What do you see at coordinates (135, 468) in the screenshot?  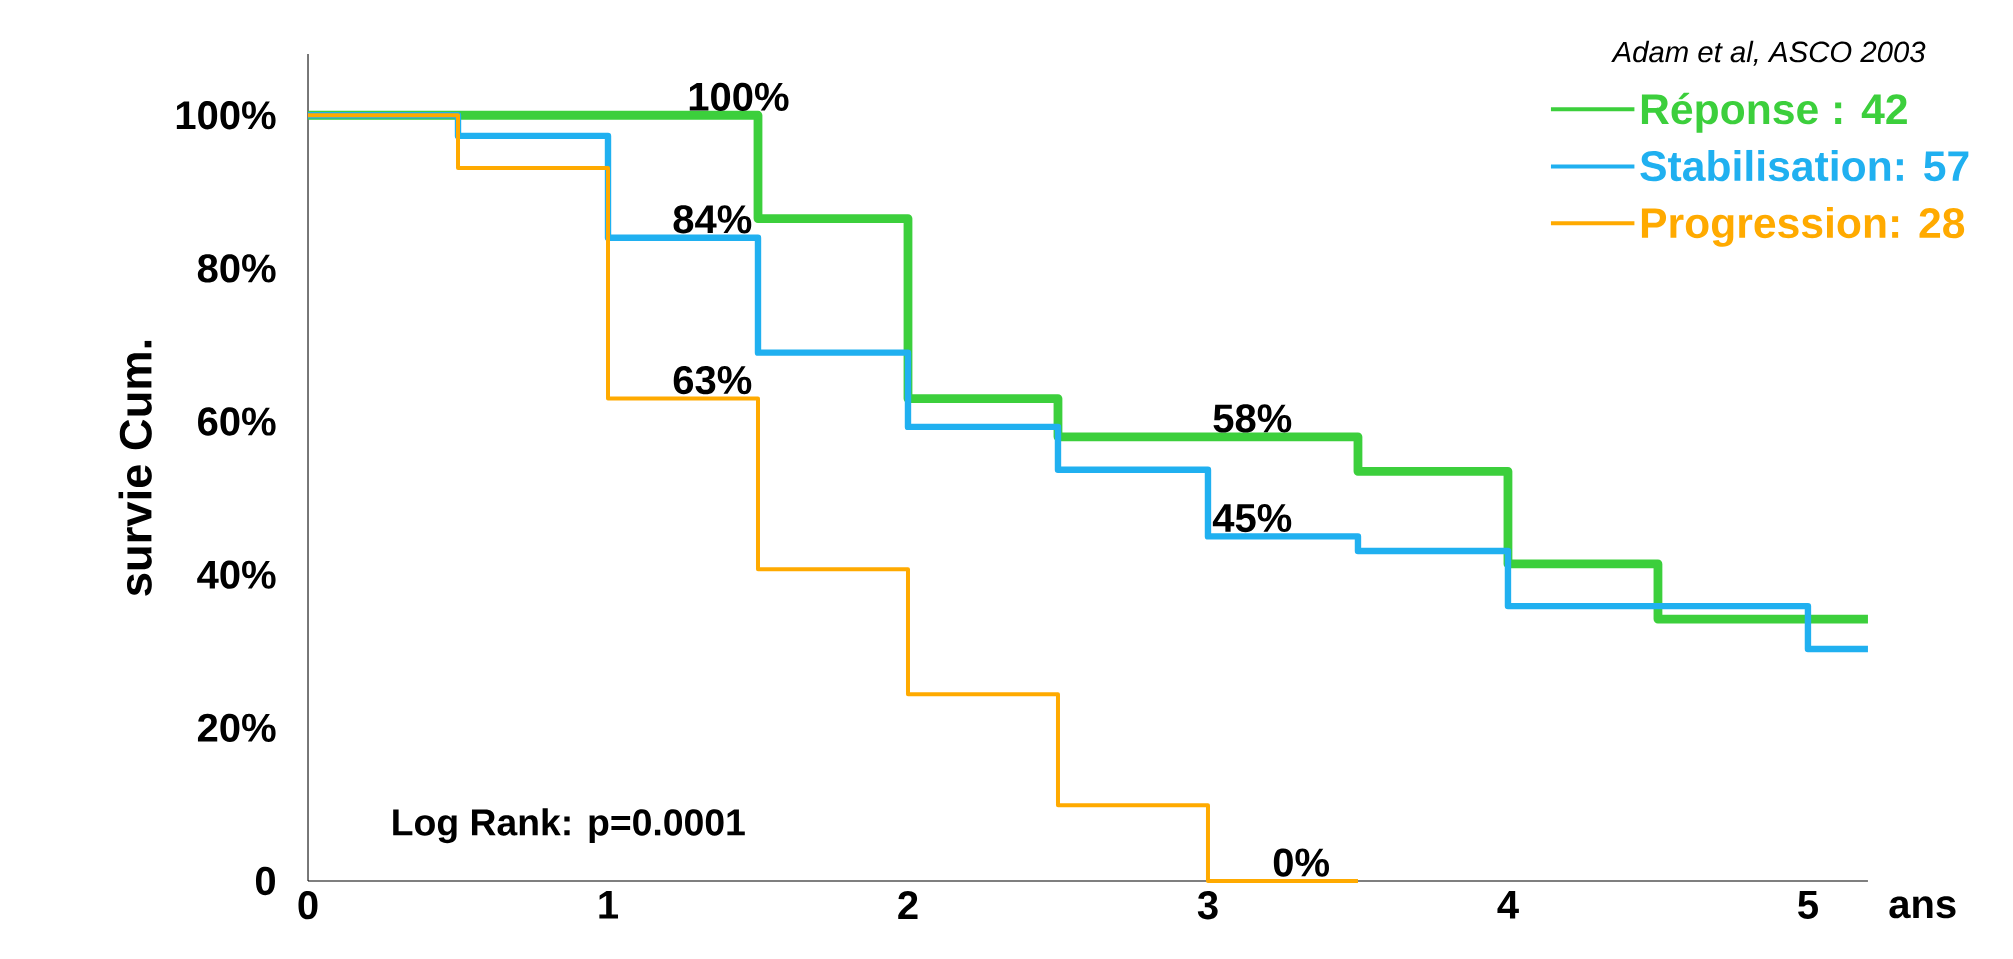 I see `y-axis-title: survie Cum.` at bounding box center [135, 468].